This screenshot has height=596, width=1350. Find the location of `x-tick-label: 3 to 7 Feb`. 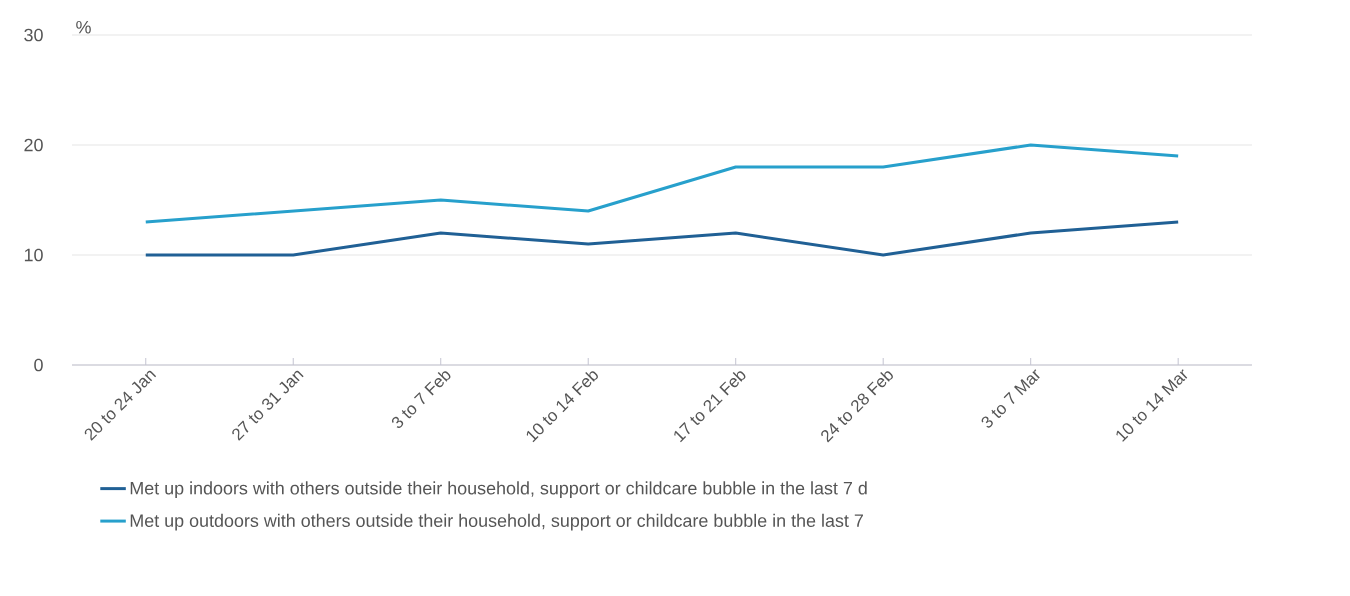

x-tick-label: 3 to 7 Feb is located at coordinates (421, 399).